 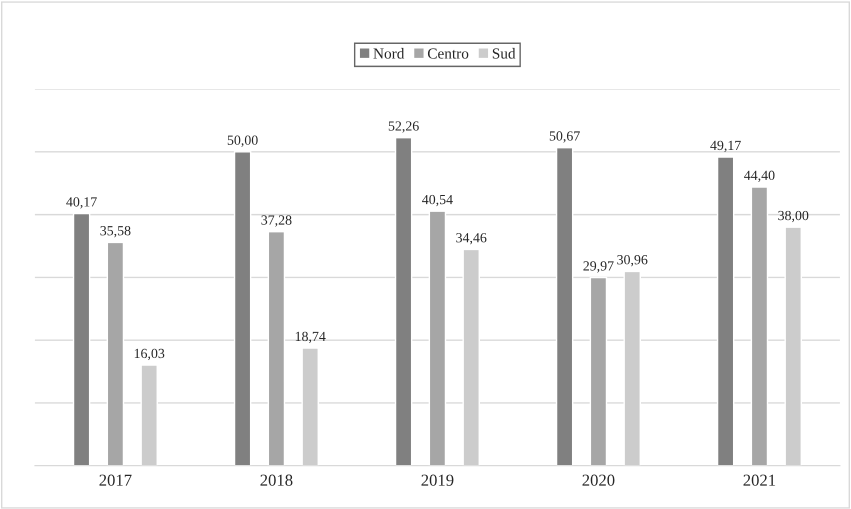 What do you see at coordinates (598, 267) in the screenshot?
I see `data-label: 29,97` at bounding box center [598, 267].